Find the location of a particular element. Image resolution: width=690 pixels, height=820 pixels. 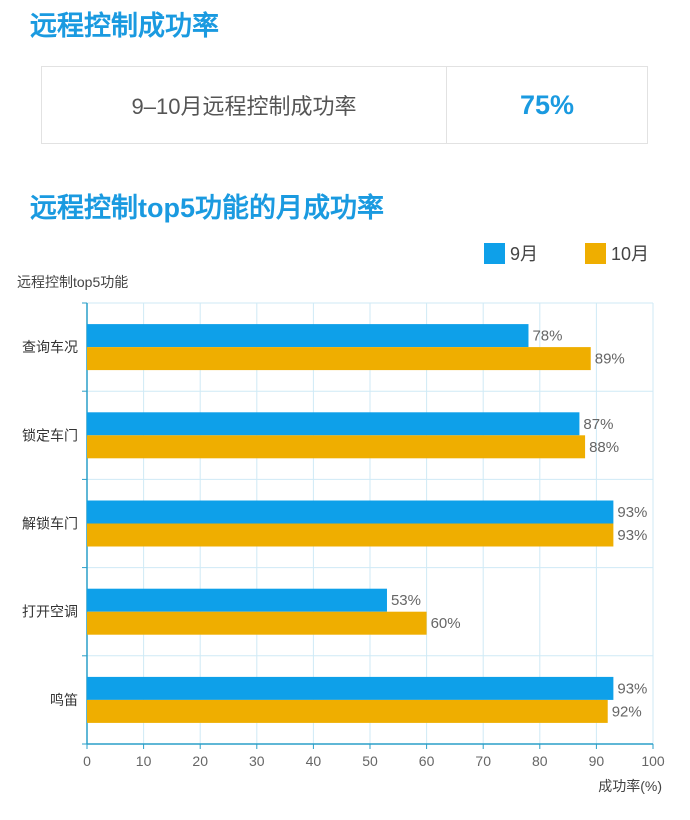

legend-swatch-sep is located at coordinates (494, 253).